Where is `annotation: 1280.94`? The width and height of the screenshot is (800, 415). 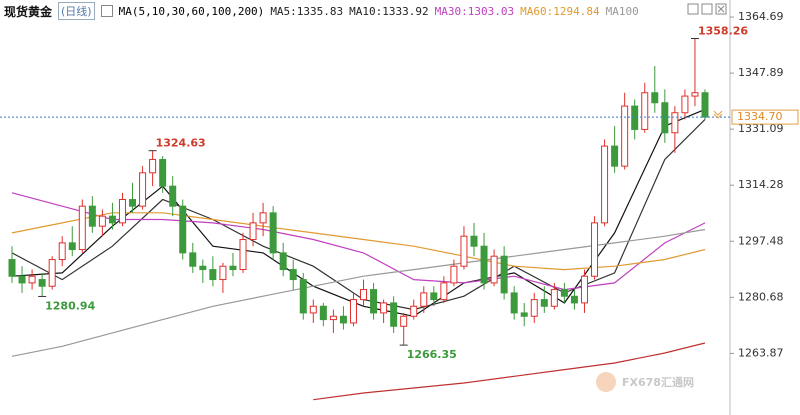
annotation: 1280.94 is located at coordinates (70, 305).